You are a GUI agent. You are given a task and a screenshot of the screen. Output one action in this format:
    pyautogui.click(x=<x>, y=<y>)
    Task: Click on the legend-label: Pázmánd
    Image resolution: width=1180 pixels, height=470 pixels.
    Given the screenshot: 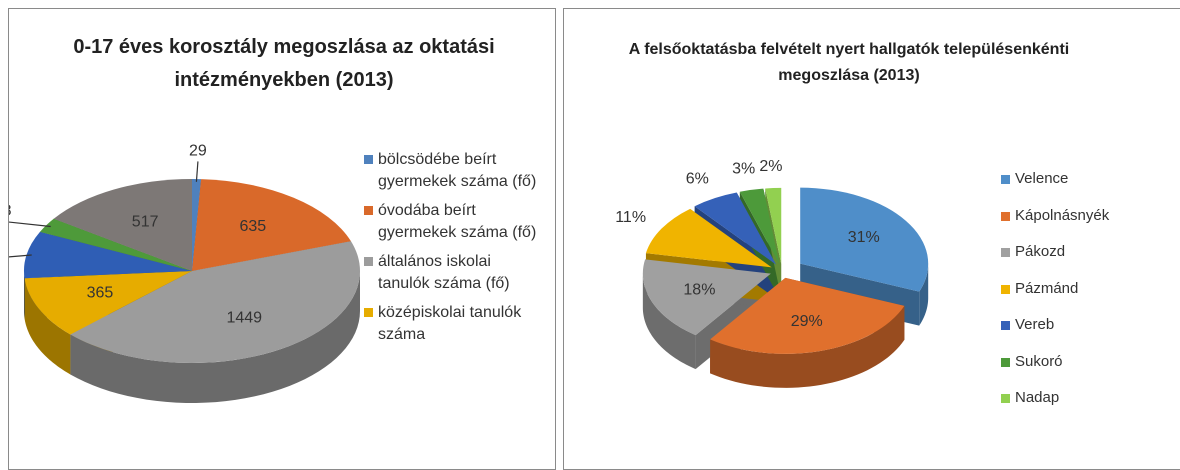 What is the action you would take?
    pyautogui.click(x=1047, y=288)
    